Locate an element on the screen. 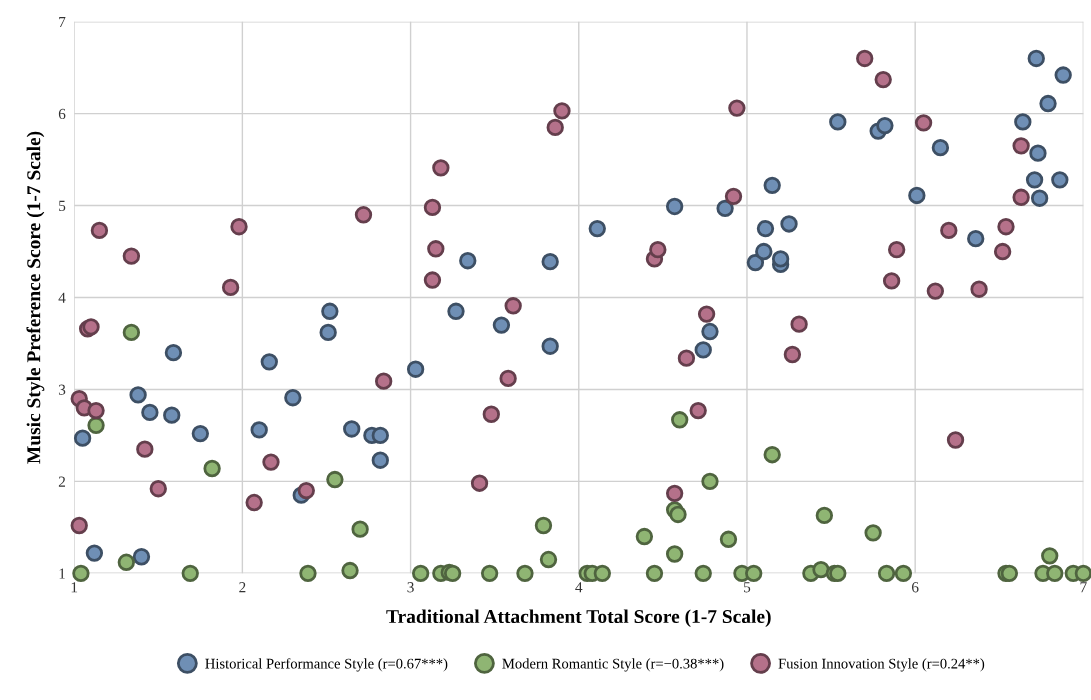 Image resolution: width=1091 pixels, height=700 pixels. x-tick-label: 6 is located at coordinates (915, 587).